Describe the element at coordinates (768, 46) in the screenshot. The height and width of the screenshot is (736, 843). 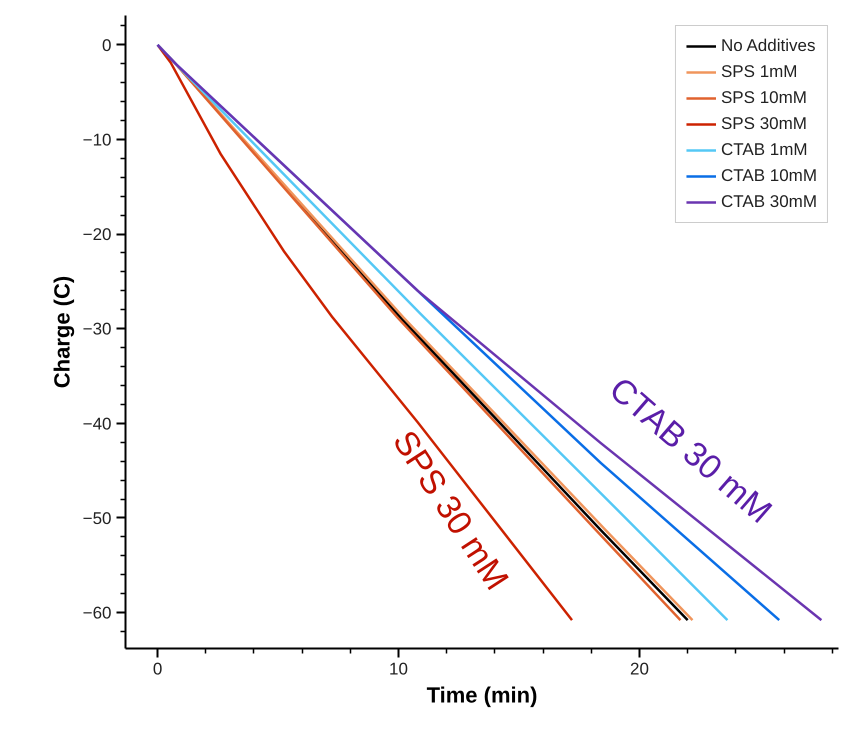
I see `legend-label: No Additives` at that location.